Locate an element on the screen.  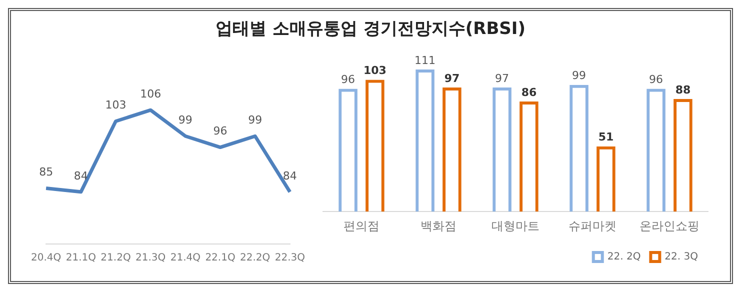
x-tick-label: 편의점 is located at coordinates (362, 225).